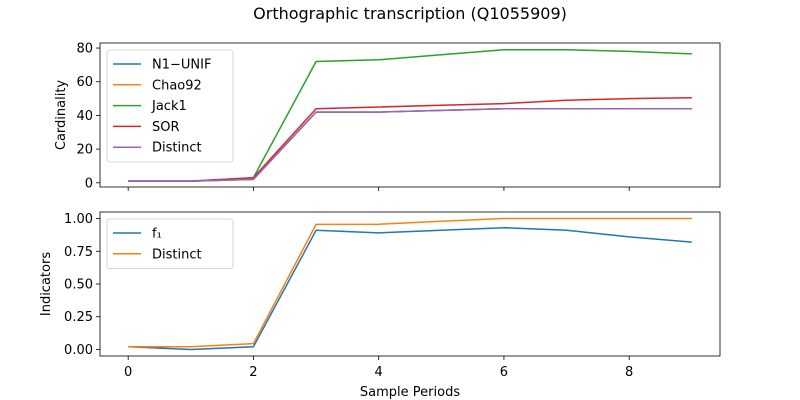 The height and width of the screenshot is (400, 800). Describe the element at coordinates (128, 372) in the screenshot. I see `x-tick-label: 0` at that location.